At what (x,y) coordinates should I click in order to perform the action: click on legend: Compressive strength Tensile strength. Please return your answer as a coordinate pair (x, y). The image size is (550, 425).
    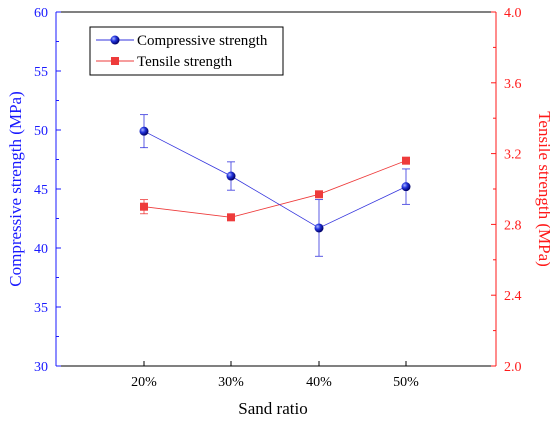
    Looking at the image, I should click on (186, 51).